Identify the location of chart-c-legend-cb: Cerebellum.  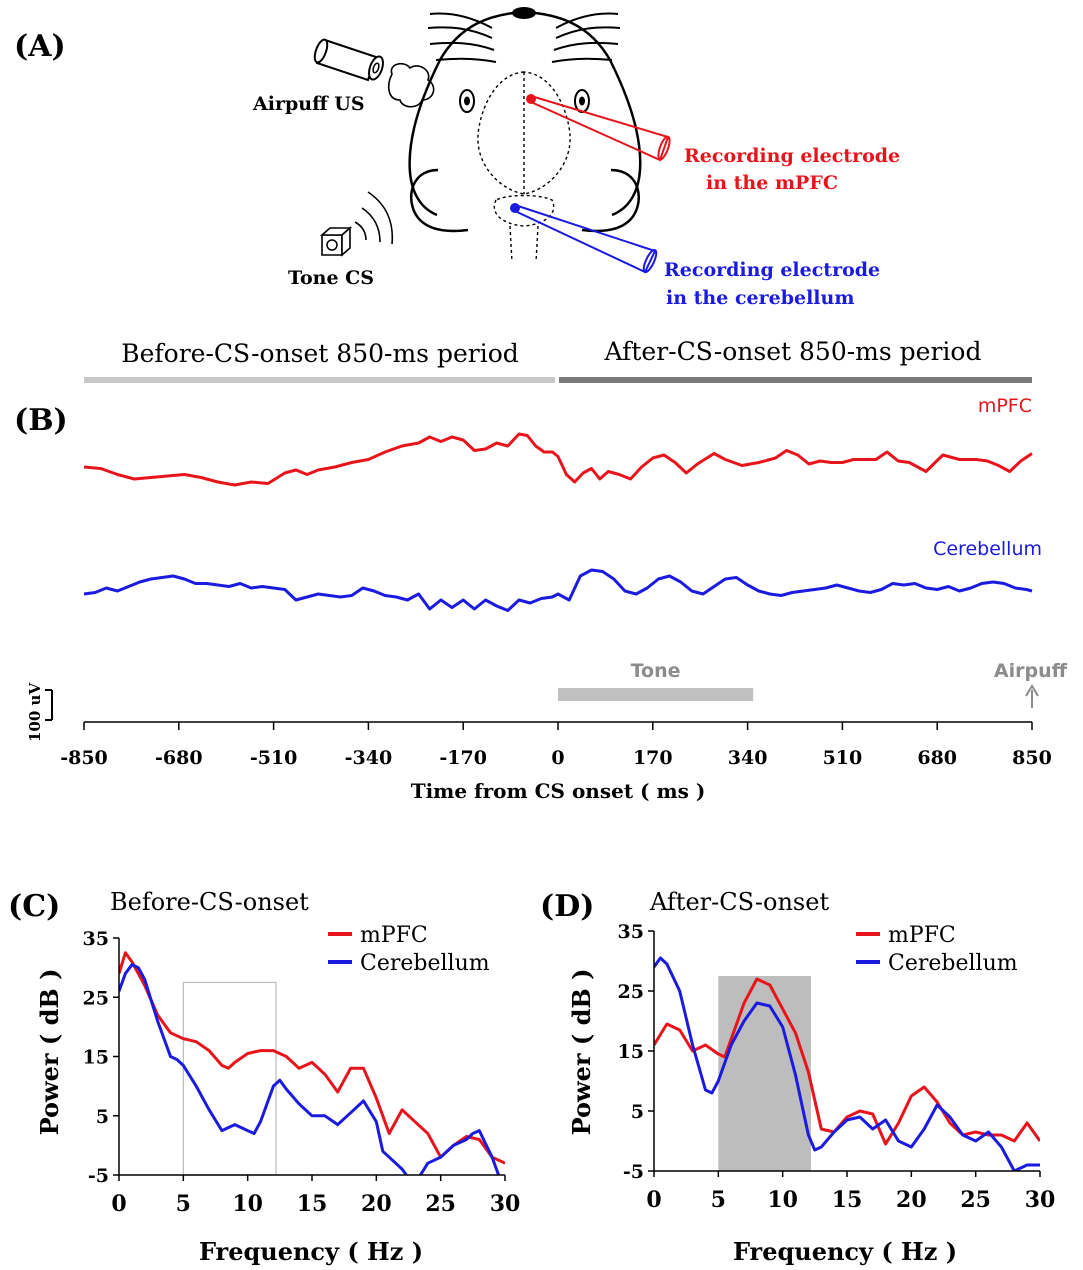
(425, 963).